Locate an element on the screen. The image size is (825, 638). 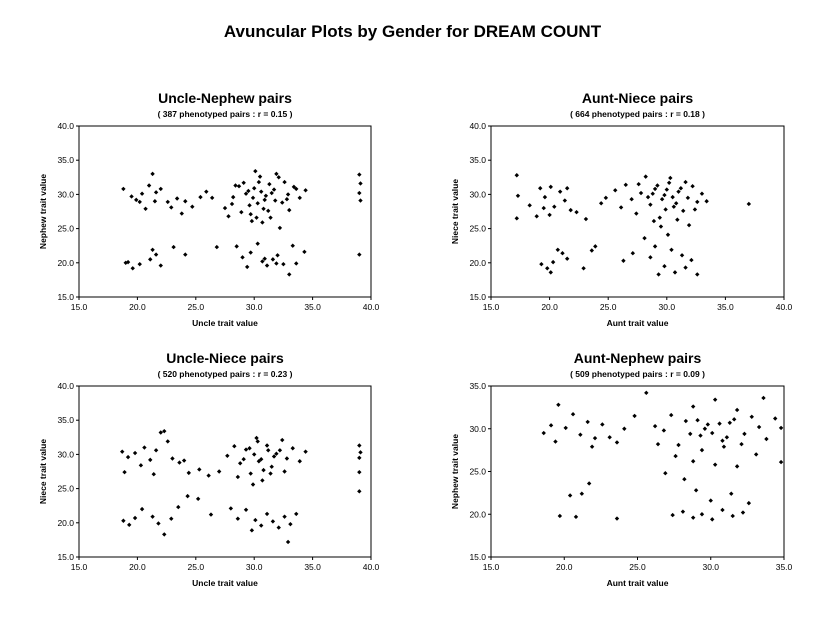
panel-4-subtitle: ( 509 phenotyped pairs : r = 0.09 ) is located at coordinates (637, 374).